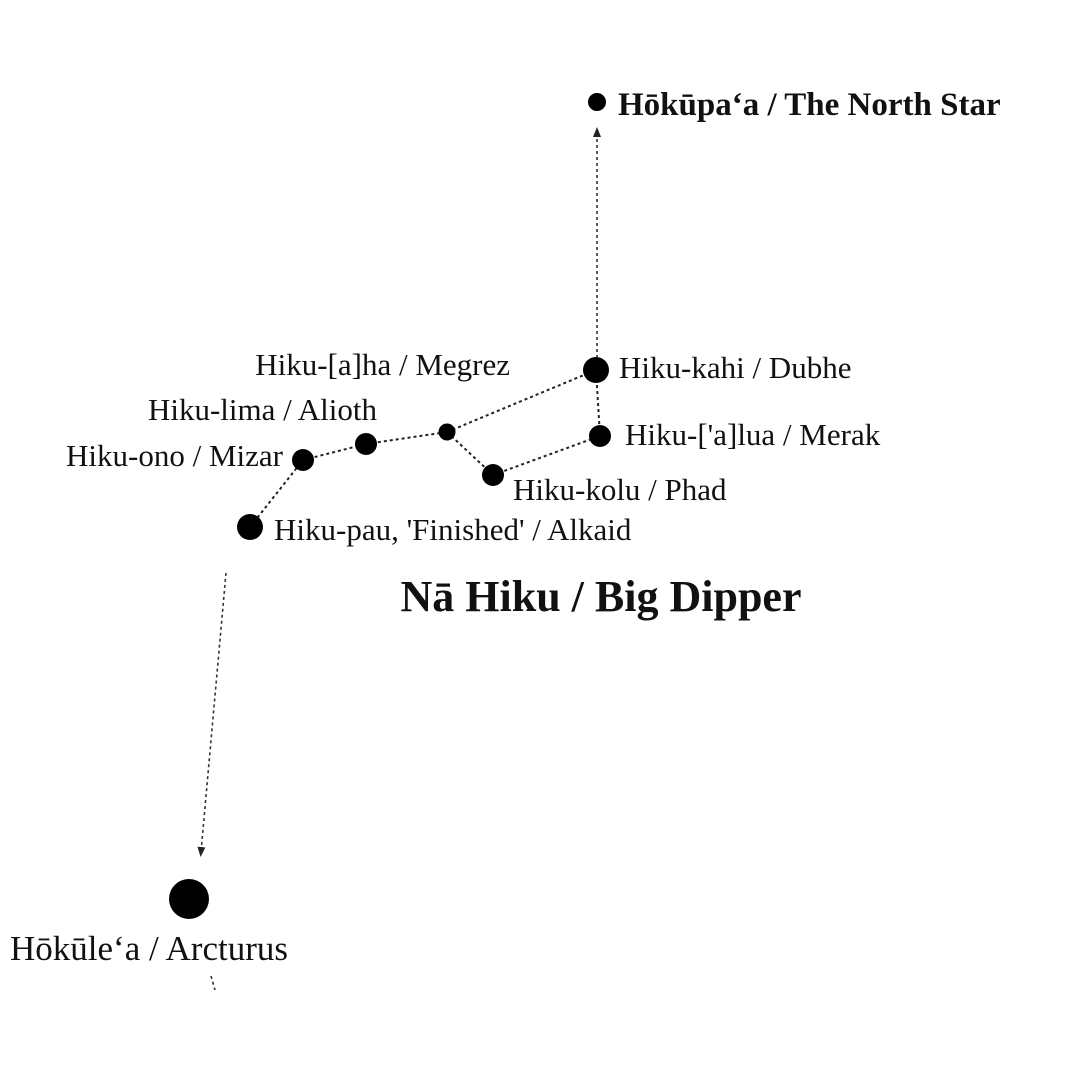  Describe the element at coordinates (596, 370) in the screenshot. I see `star-dubhe-dot` at that location.